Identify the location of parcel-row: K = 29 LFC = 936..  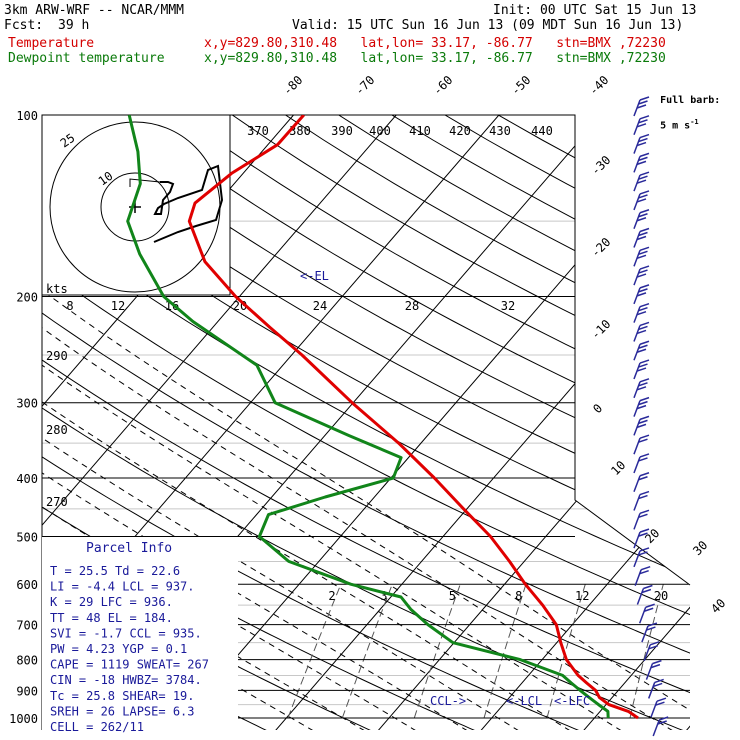
(111, 602).